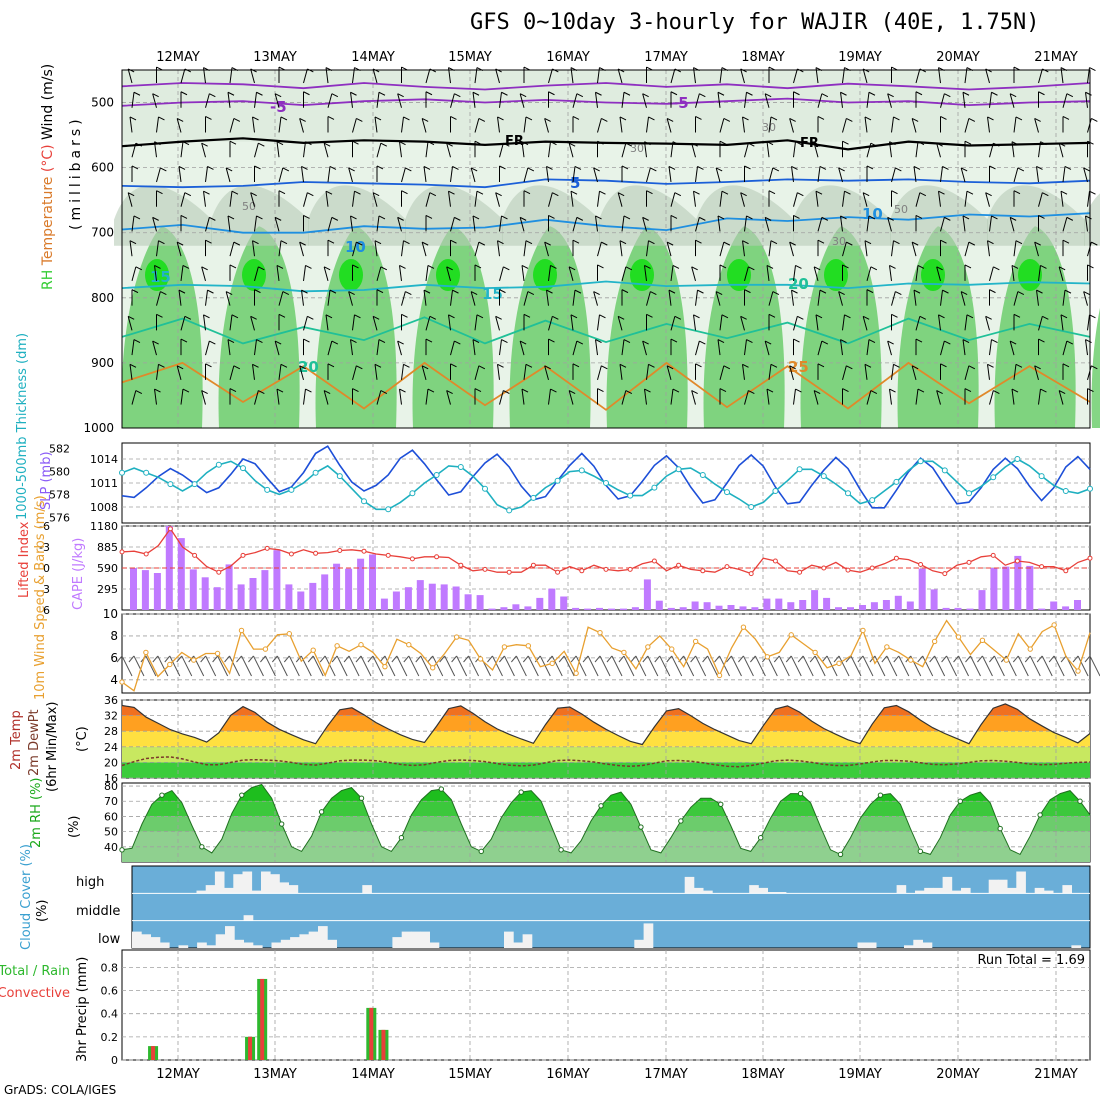 This screenshot has height=1100, width=1100. Describe the element at coordinates (111, 847) in the screenshot. I see `rh-tick-label: 40` at that location.